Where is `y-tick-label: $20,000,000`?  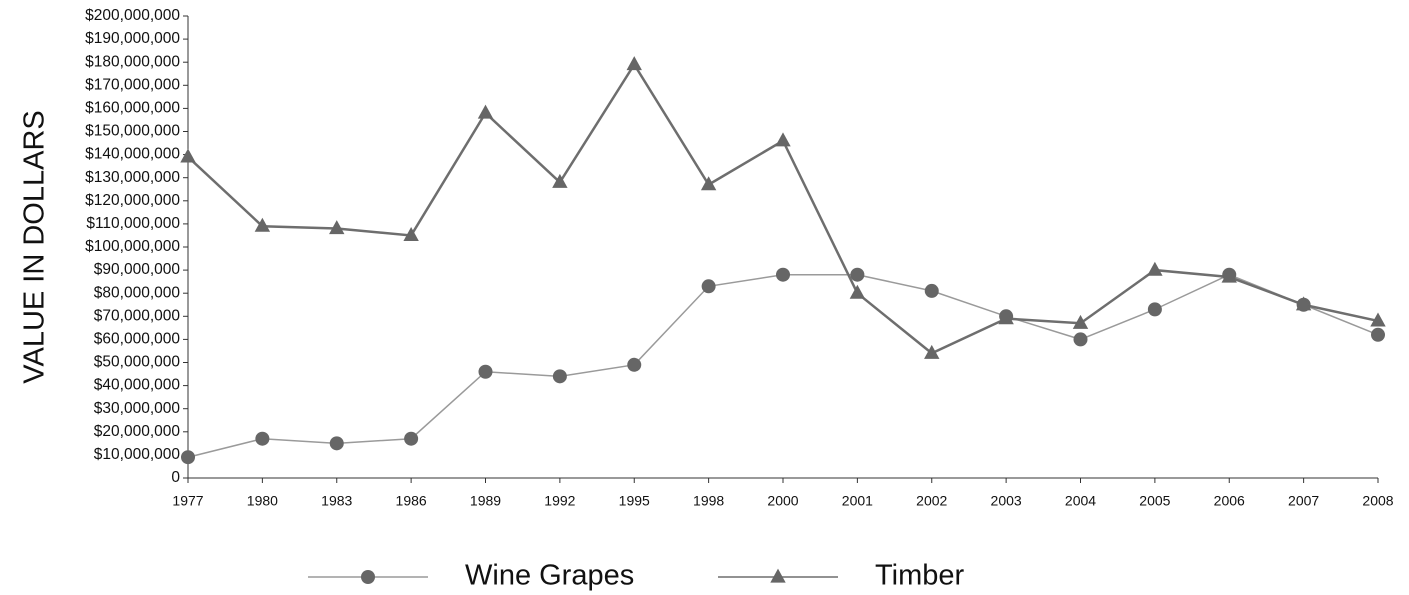
y-tick-label: $20,000,000 is located at coordinates (137, 431).